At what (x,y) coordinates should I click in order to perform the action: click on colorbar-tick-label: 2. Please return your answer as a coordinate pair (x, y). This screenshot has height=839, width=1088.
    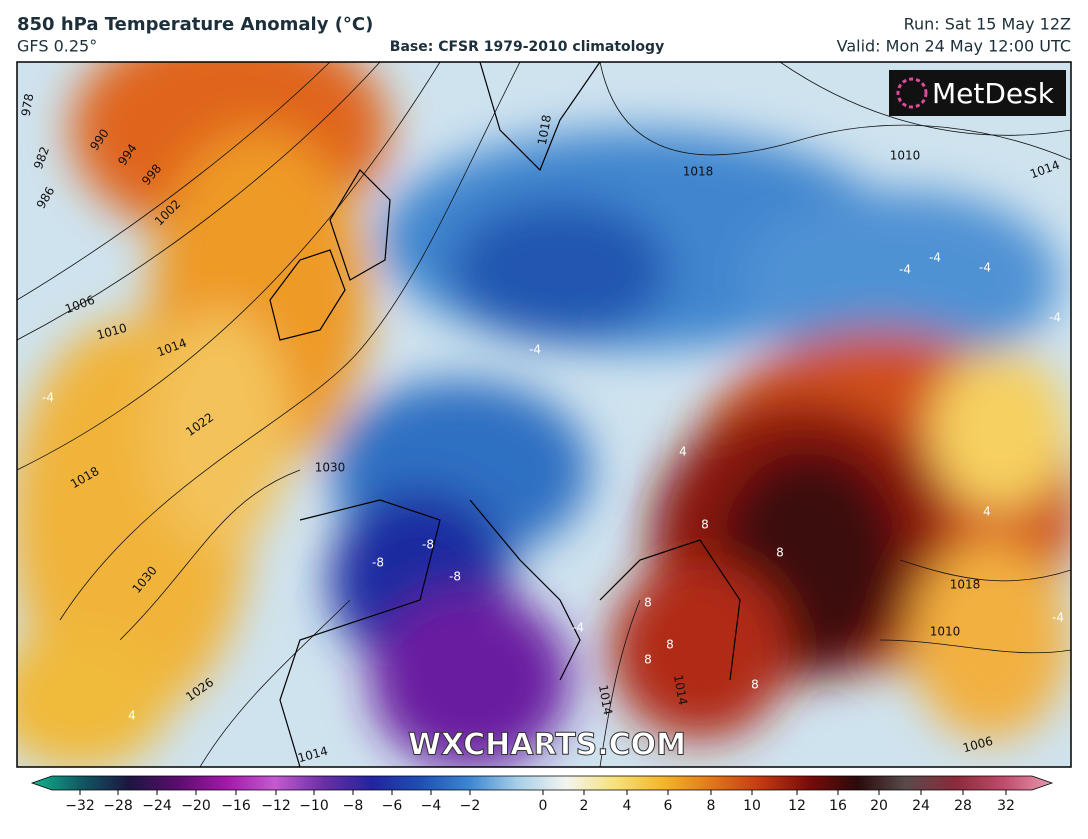
    Looking at the image, I should click on (584, 806).